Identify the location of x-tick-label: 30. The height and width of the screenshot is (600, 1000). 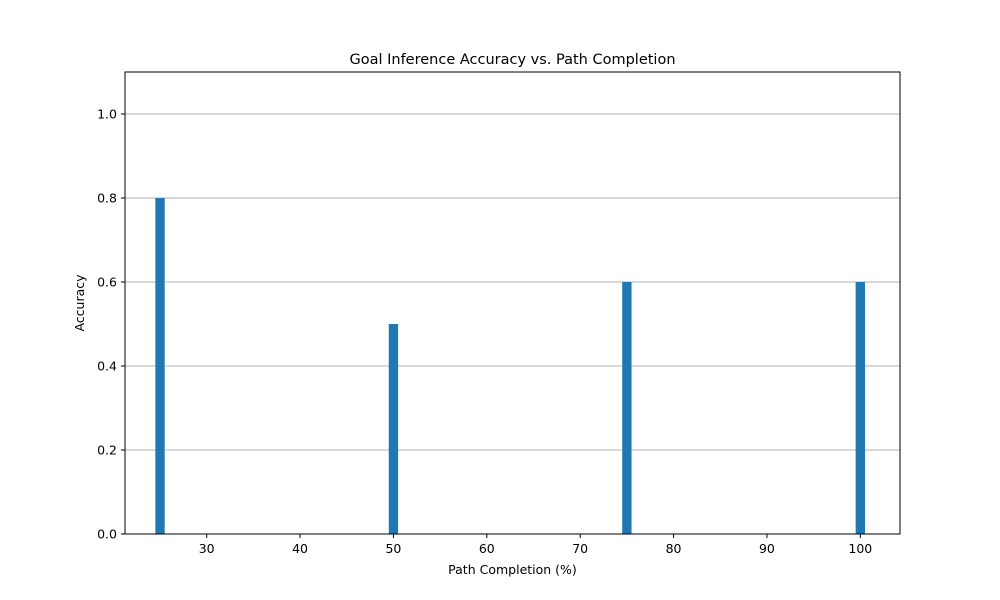
(207, 548).